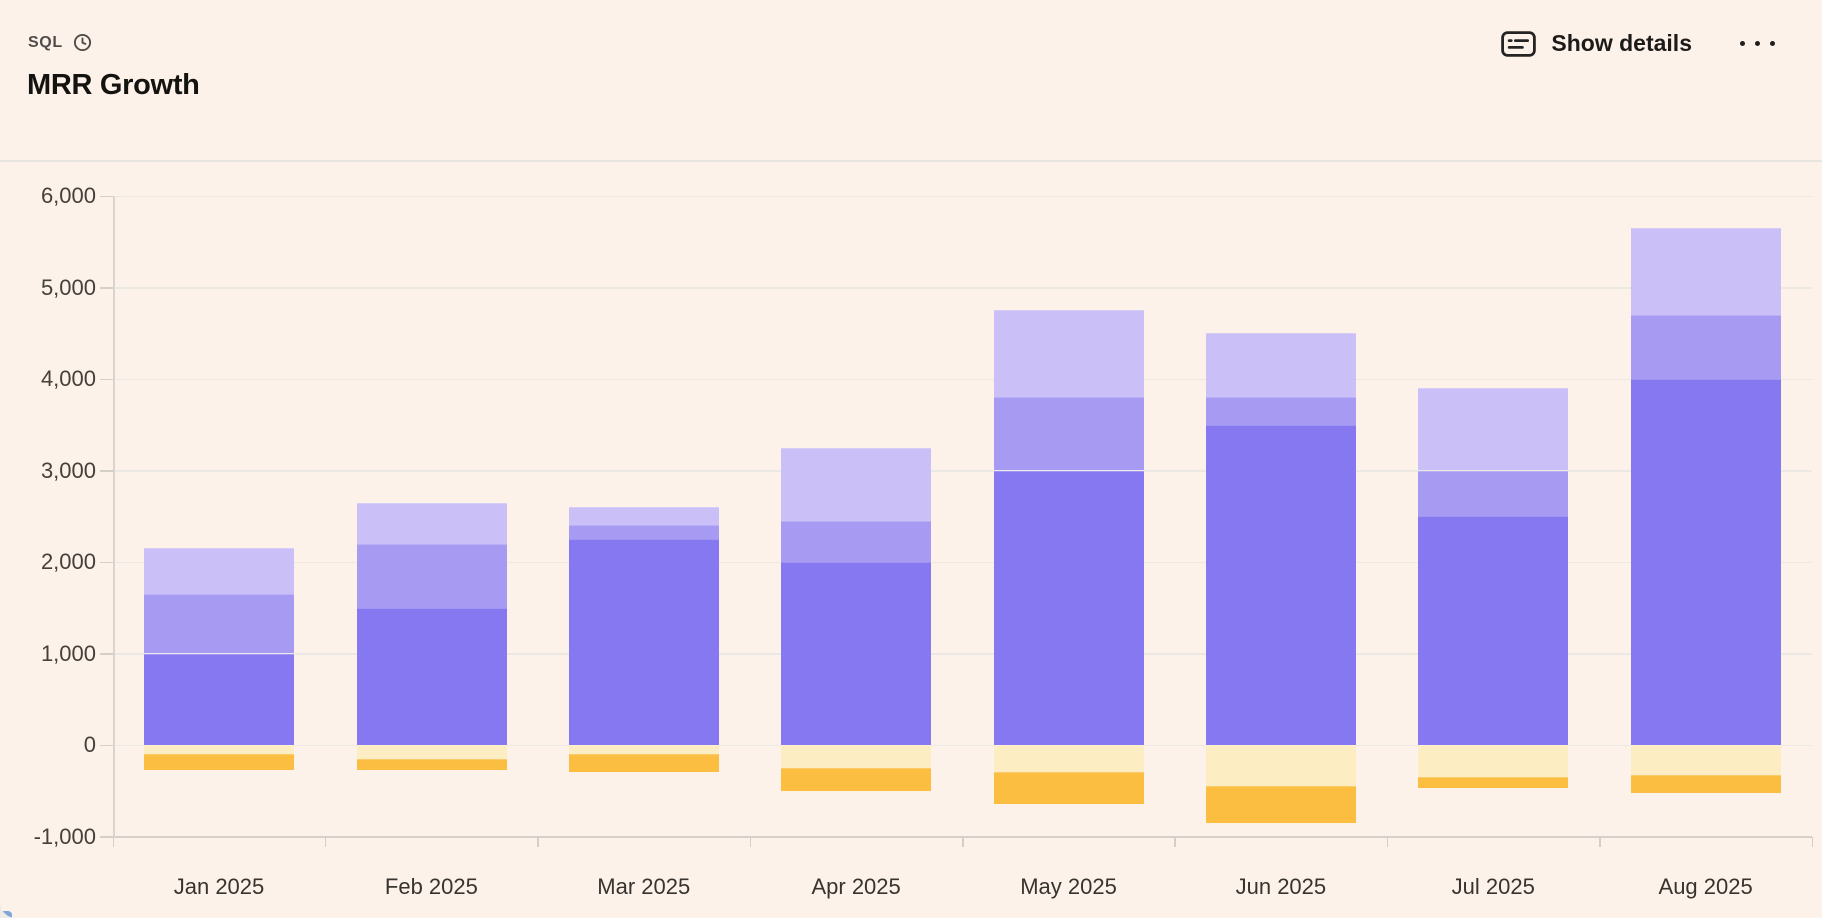 The image size is (1822, 918). Describe the element at coordinates (82, 42) in the screenshot. I see `clock-icon` at that location.